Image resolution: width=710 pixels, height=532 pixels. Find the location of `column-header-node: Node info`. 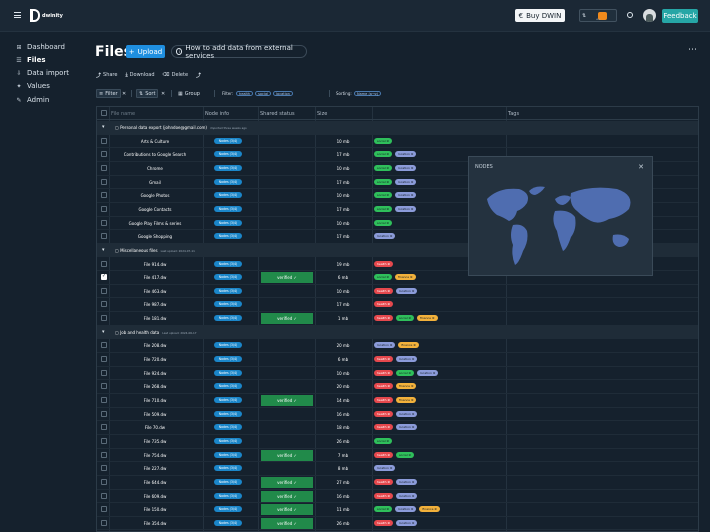

column-header-node: Node info is located at coordinates (217, 114).